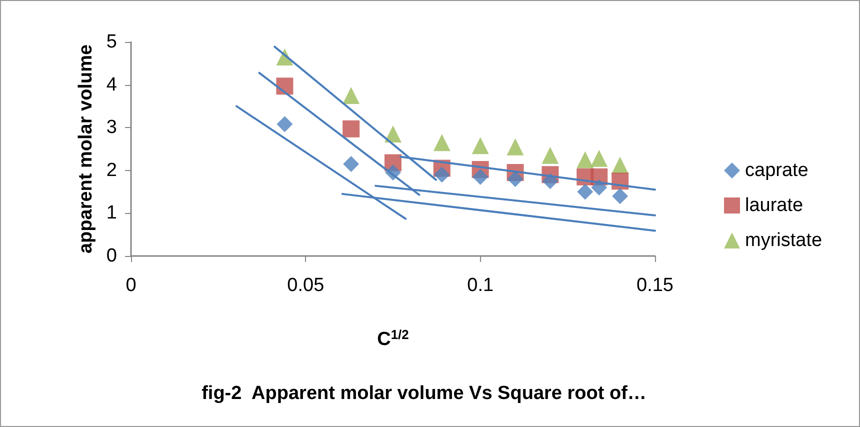  I want to click on y-tick-label: 3, so click(111, 127).